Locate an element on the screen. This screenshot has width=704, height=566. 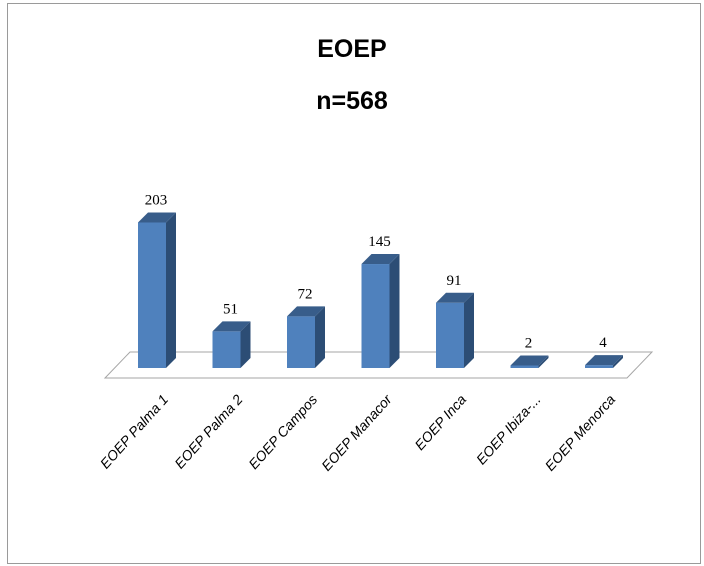
value-label: 72 is located at coordinates (305, 294).